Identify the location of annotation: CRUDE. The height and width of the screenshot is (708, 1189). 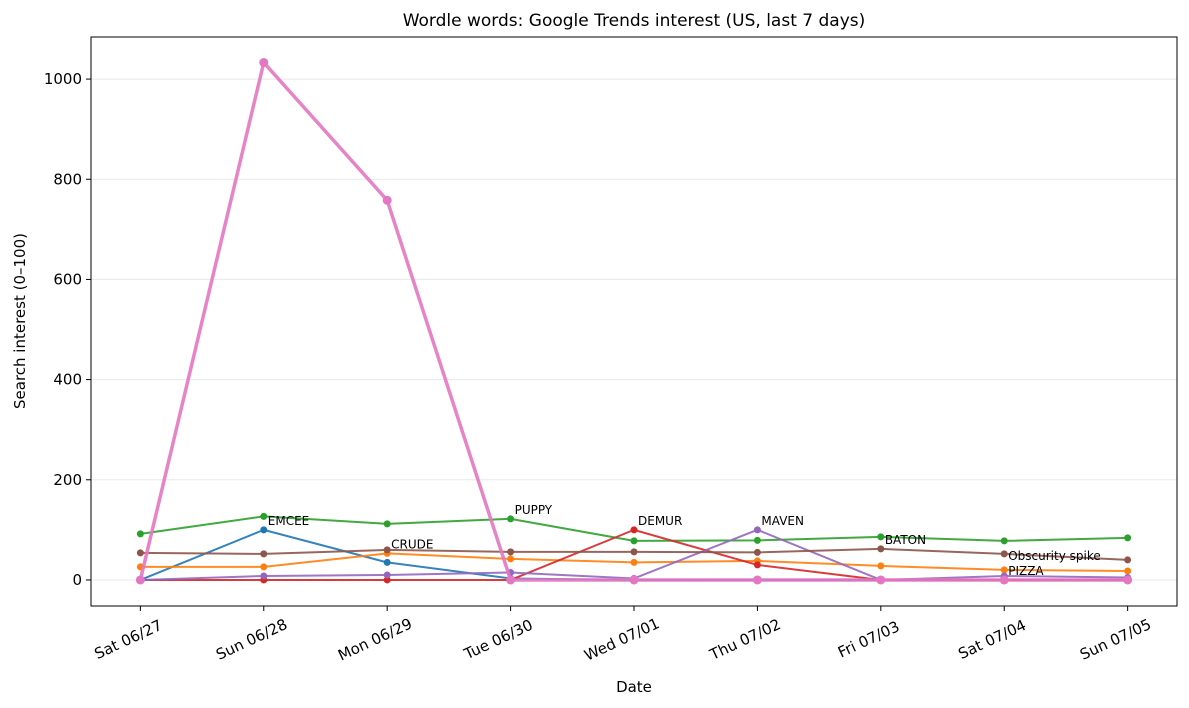
(412, 544).